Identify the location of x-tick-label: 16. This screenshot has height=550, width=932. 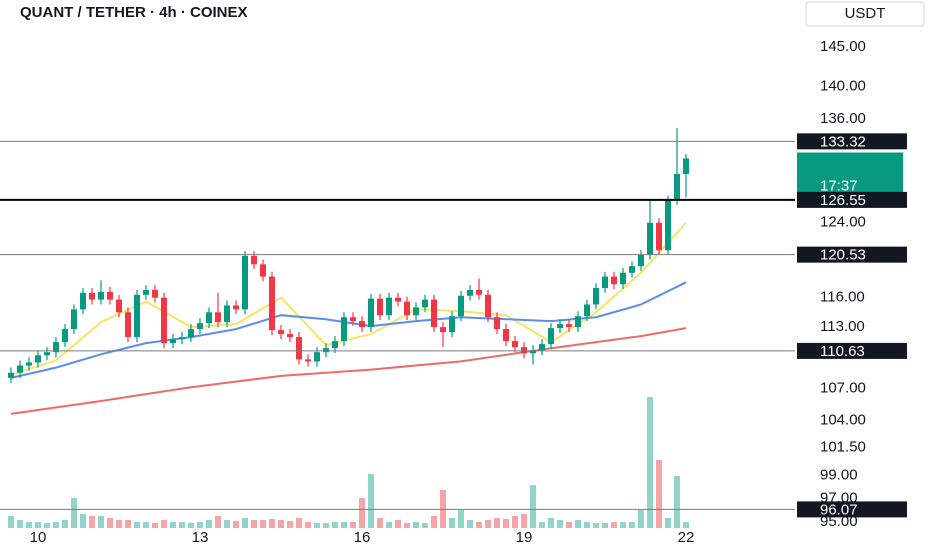
(362, 537).